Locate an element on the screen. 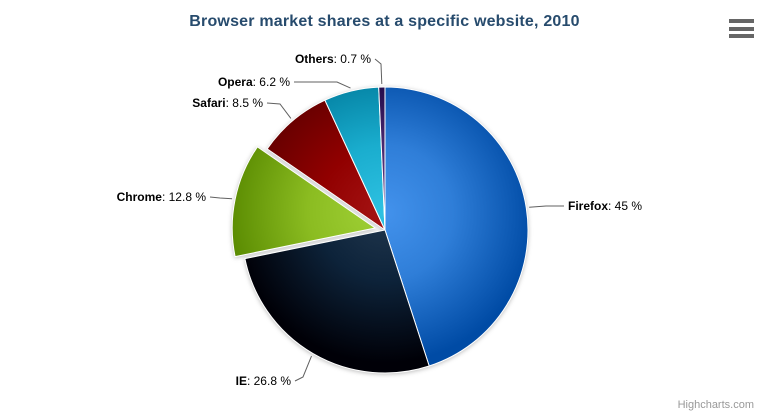  pie-slice-firefox is located at coordinates (456, 226).